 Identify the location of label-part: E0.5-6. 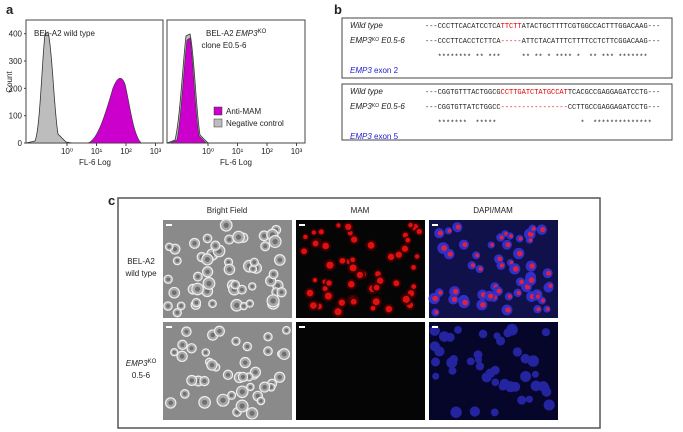
(392, 106).